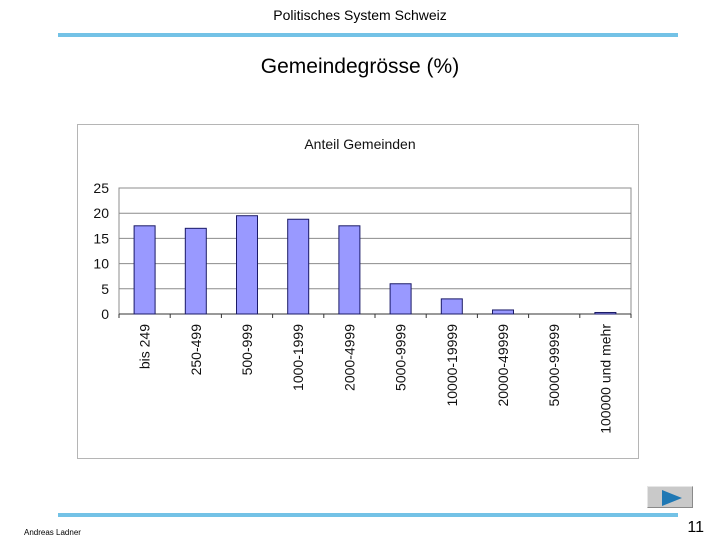  I want to click on x-tick-label: 1000-1999, so click(298, 357).